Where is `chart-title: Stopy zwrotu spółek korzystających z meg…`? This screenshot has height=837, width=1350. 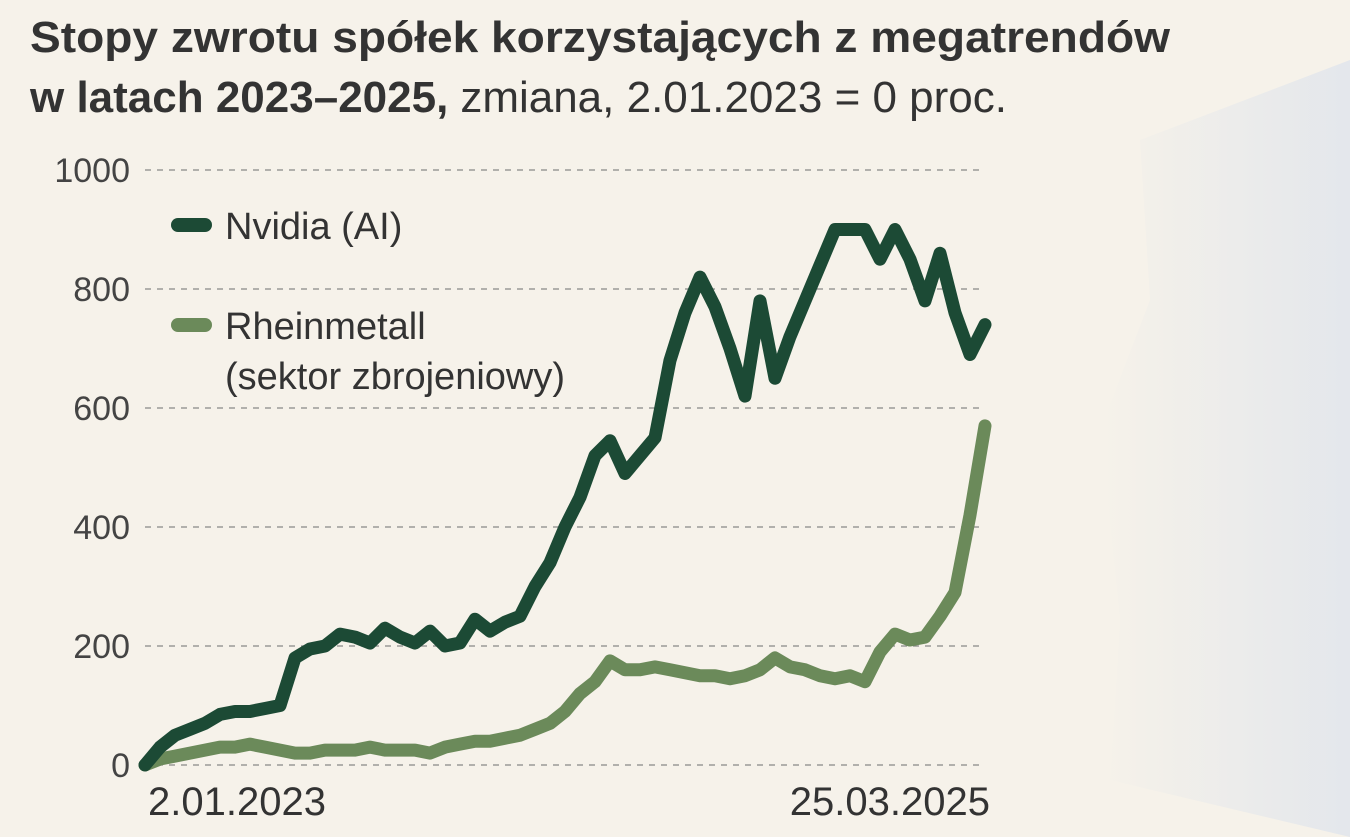
chart-title: Stopy zwrotu spółek korzystających z meg… is located at coordinates (600, 37).